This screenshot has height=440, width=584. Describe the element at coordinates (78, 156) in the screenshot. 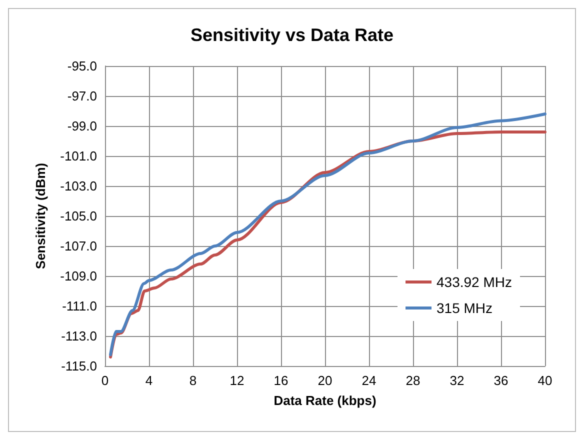

I see `y-tick-label: -101.0` at that location.